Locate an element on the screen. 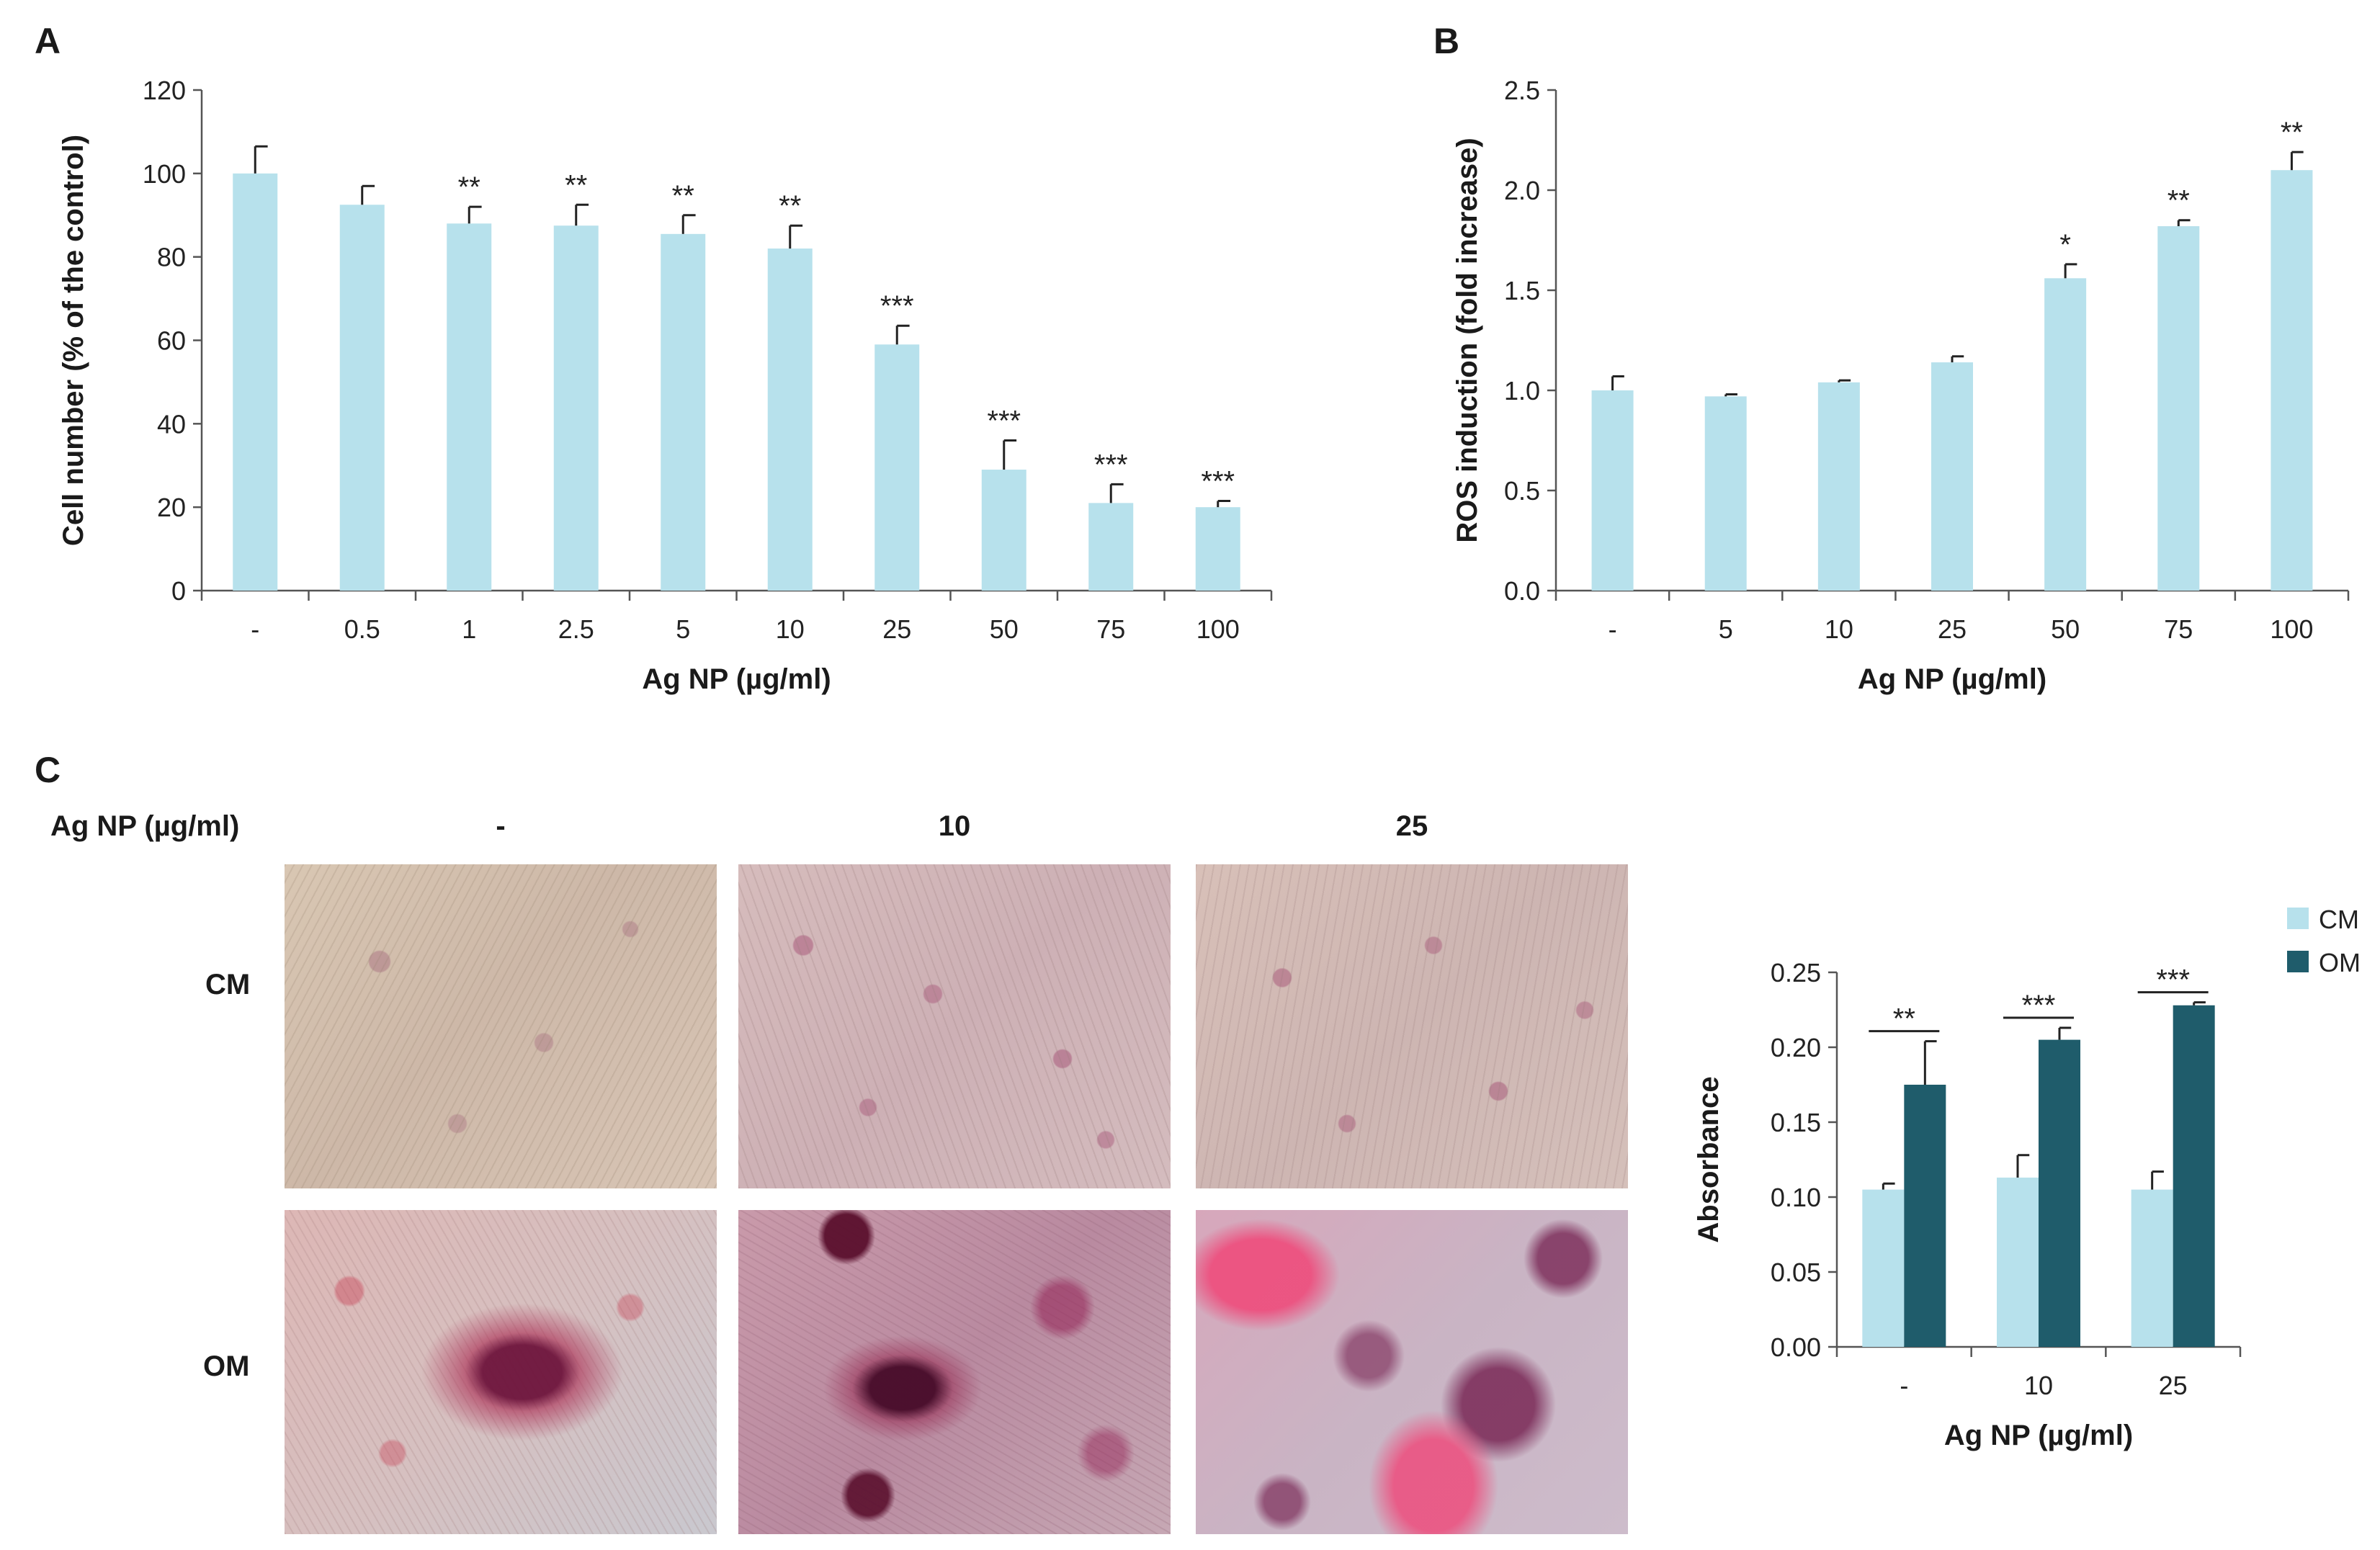 Image resolution: width=2380 pixels, height=1550 pixels. legend-label: OM is located at coordinates (2340, 962).